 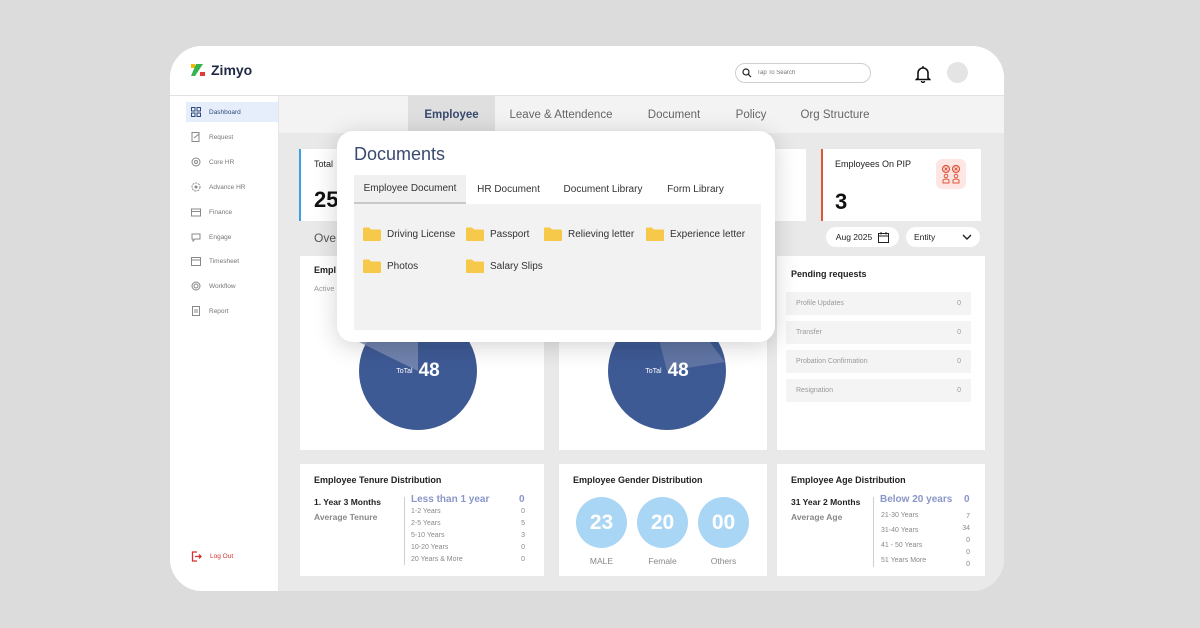 I want to click on sidebar-item-core-hr: Core HR, so click(x=232, y=162).